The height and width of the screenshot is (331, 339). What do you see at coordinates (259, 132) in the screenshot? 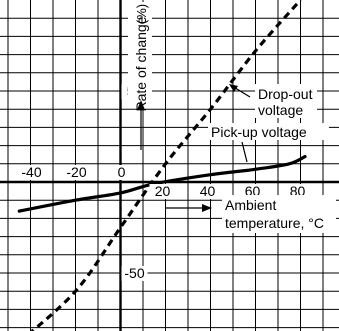
I see `pickup-label: Pick-up voltage` at bounding box center [259, 132].